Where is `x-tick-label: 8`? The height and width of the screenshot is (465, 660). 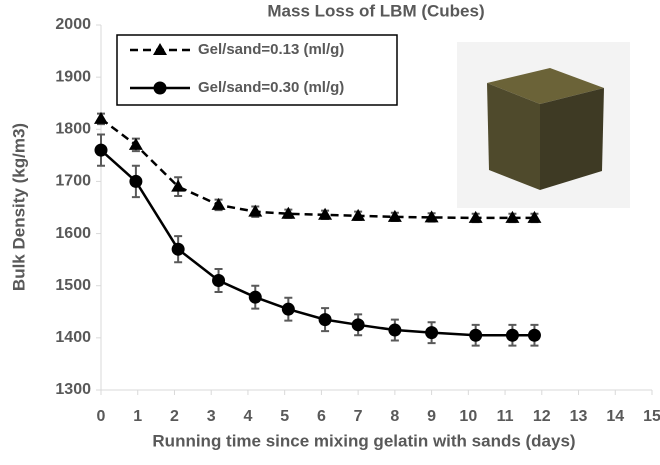
x-tick-label: 8 is located at coordinates (394, 416).